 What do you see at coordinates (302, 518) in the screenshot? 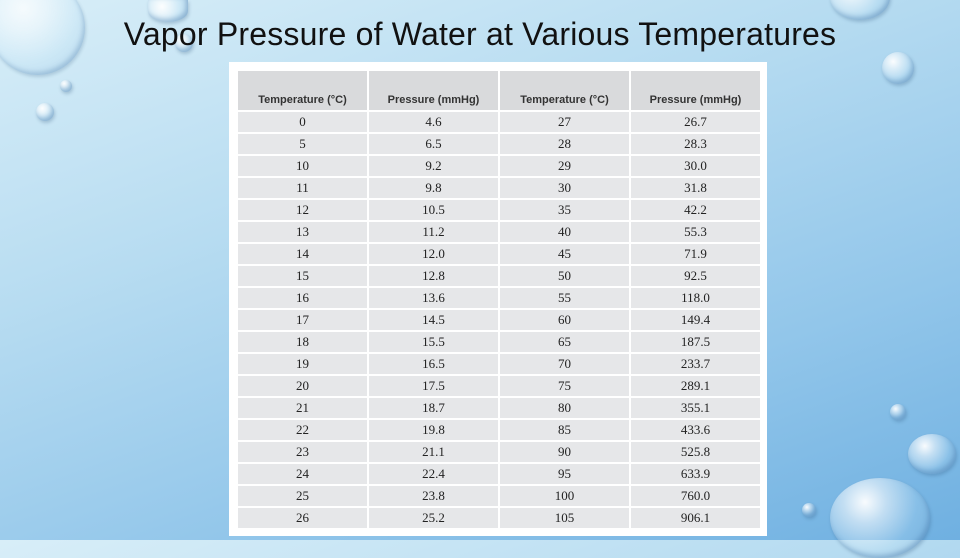
I see `temperature-cell: 26` at bounding box center [302, 518].